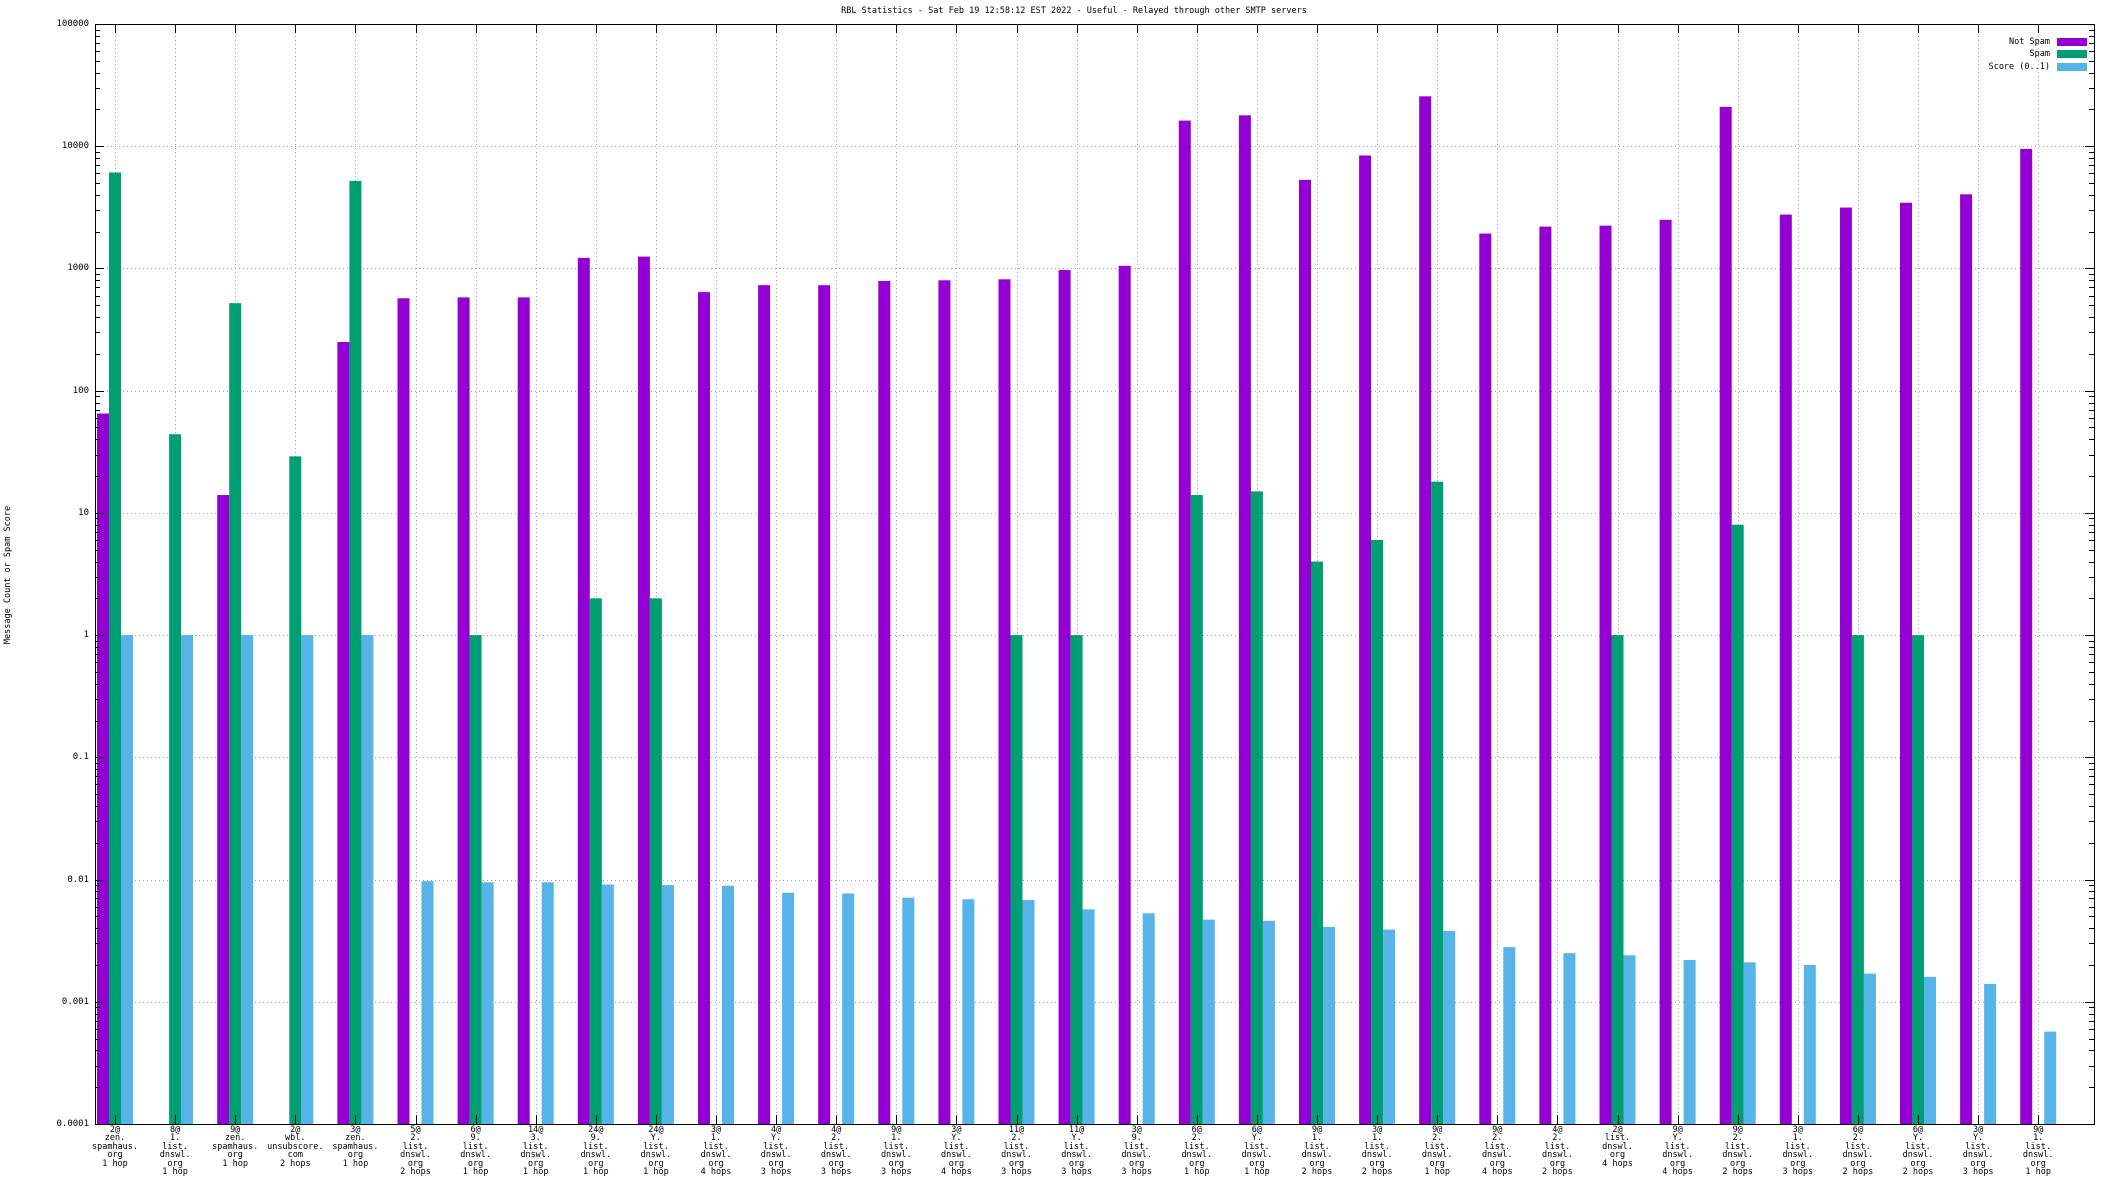 The image size is (2112, 1188). I want to click on x-tick-label: 11@ Y. list. dnswl. org 3 hops, so click(1076, 1151).